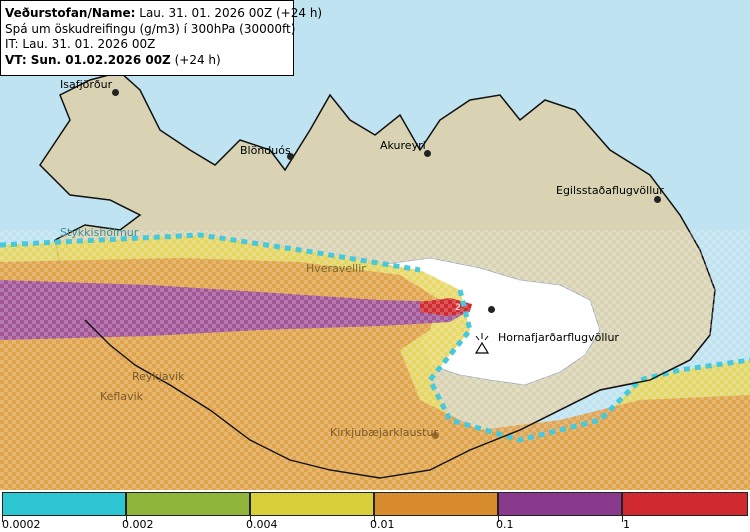  Describe the element at coordinates (403, 145) in the screenshot. I see `city-label: Akureyri` at that location.